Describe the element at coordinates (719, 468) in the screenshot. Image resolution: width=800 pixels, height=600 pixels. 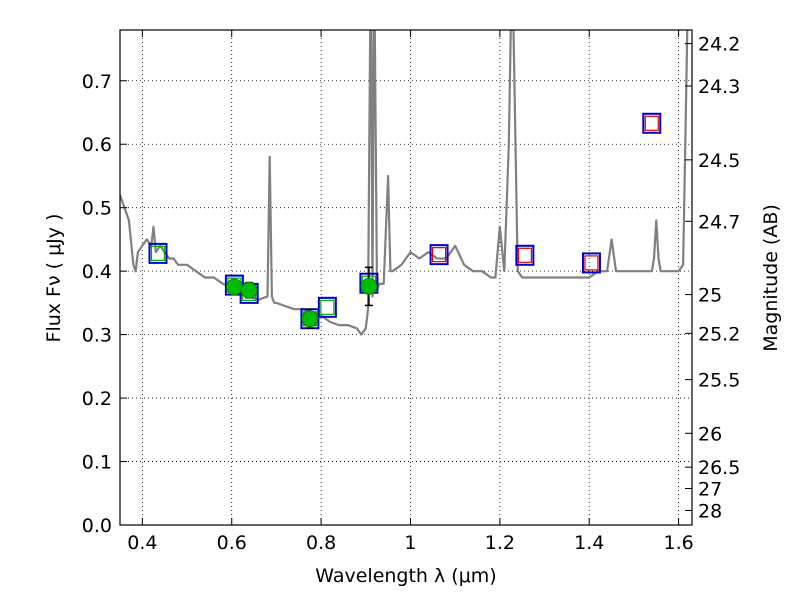
I see `mag-tick-label: 26.5` at that location.